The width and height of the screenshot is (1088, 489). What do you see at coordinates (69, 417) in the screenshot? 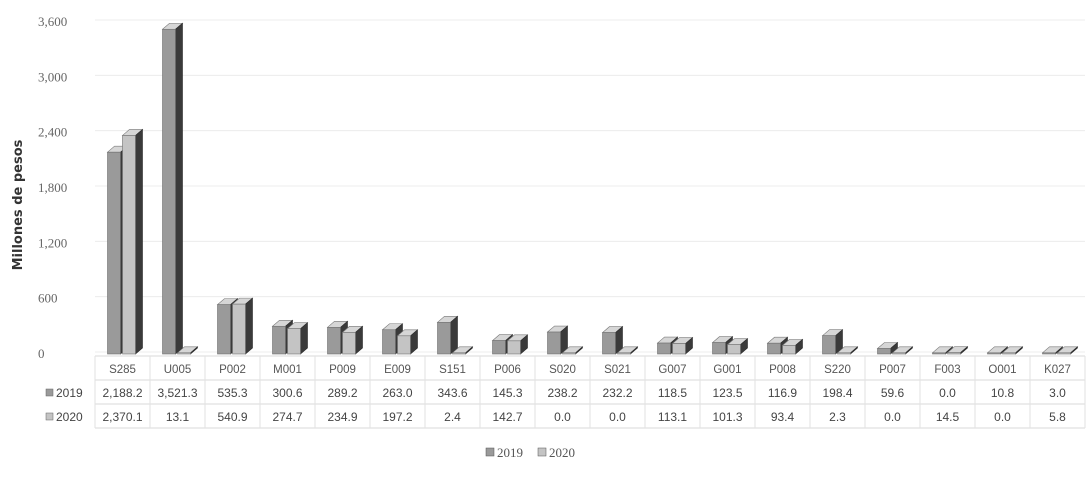
I see `row-header: 2020` at bounding box center [69, 417].